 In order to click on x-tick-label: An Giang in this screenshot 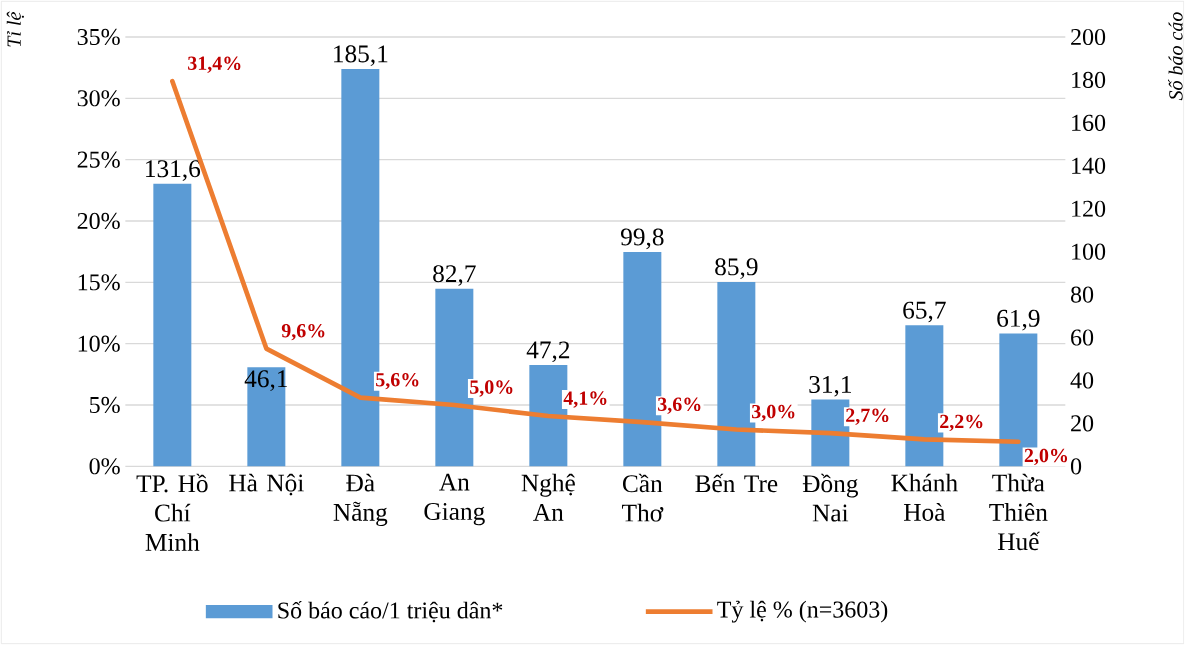, I will do `click(454, 499)`.